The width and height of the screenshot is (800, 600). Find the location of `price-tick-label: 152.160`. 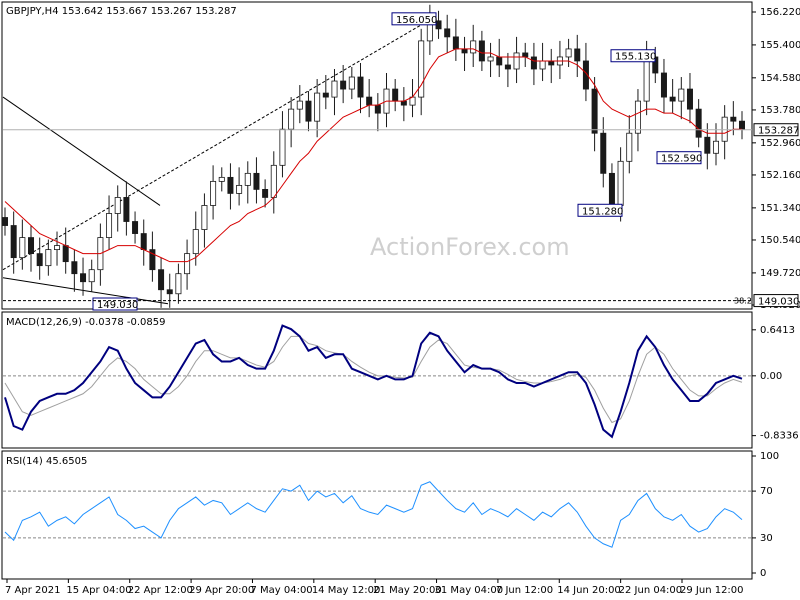

price-tick-label: 152.160 is located at coordinates (780, 175).